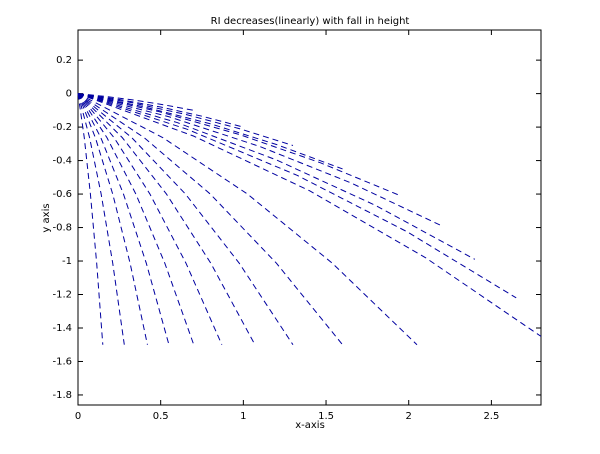  What do you see at coordinates (62, 295) in the screenshot?
I see `y-tick-label: -1.2` at bounding box center [62, 295].